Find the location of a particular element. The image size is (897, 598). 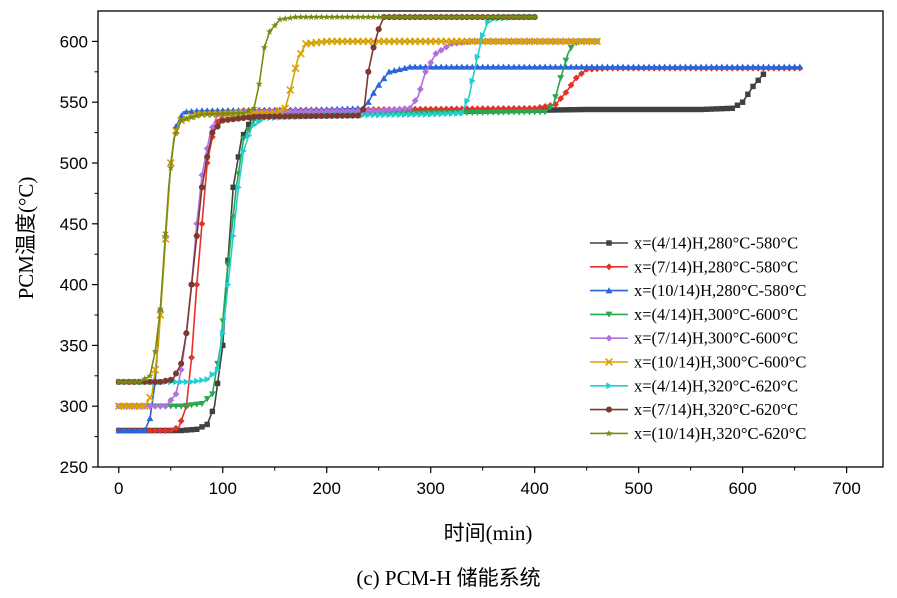

legend-entry: x=(4/14)H,320°C-620°C is located at coordinates (694, 385).